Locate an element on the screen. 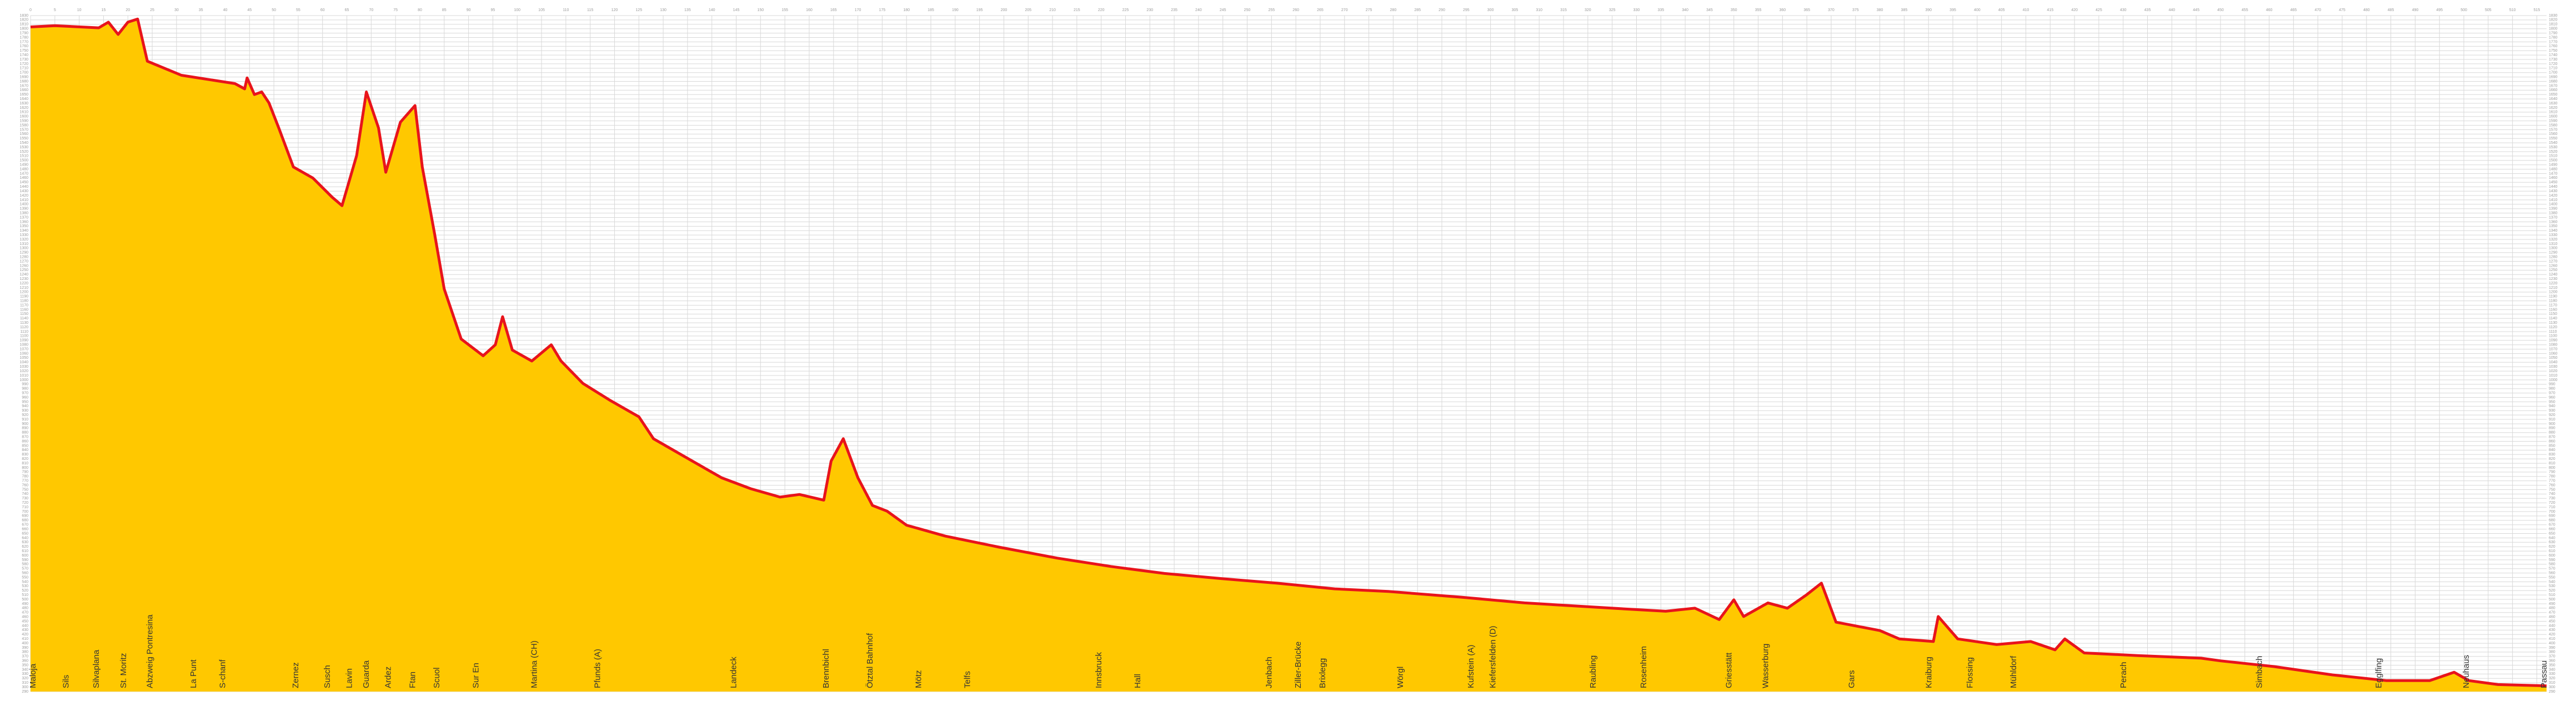  y-tick-label: 1520 is located at coordinates (24, 152).